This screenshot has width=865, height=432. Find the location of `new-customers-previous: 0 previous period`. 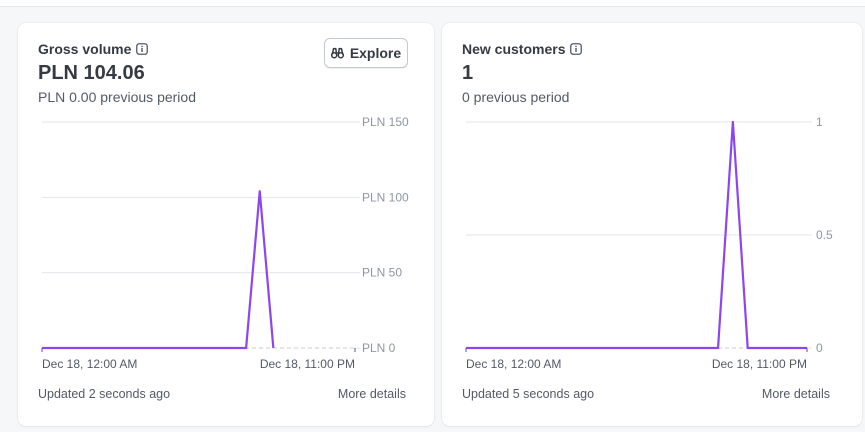

new-customers-previous: 0 previous period is located at coordinates (516, 97).